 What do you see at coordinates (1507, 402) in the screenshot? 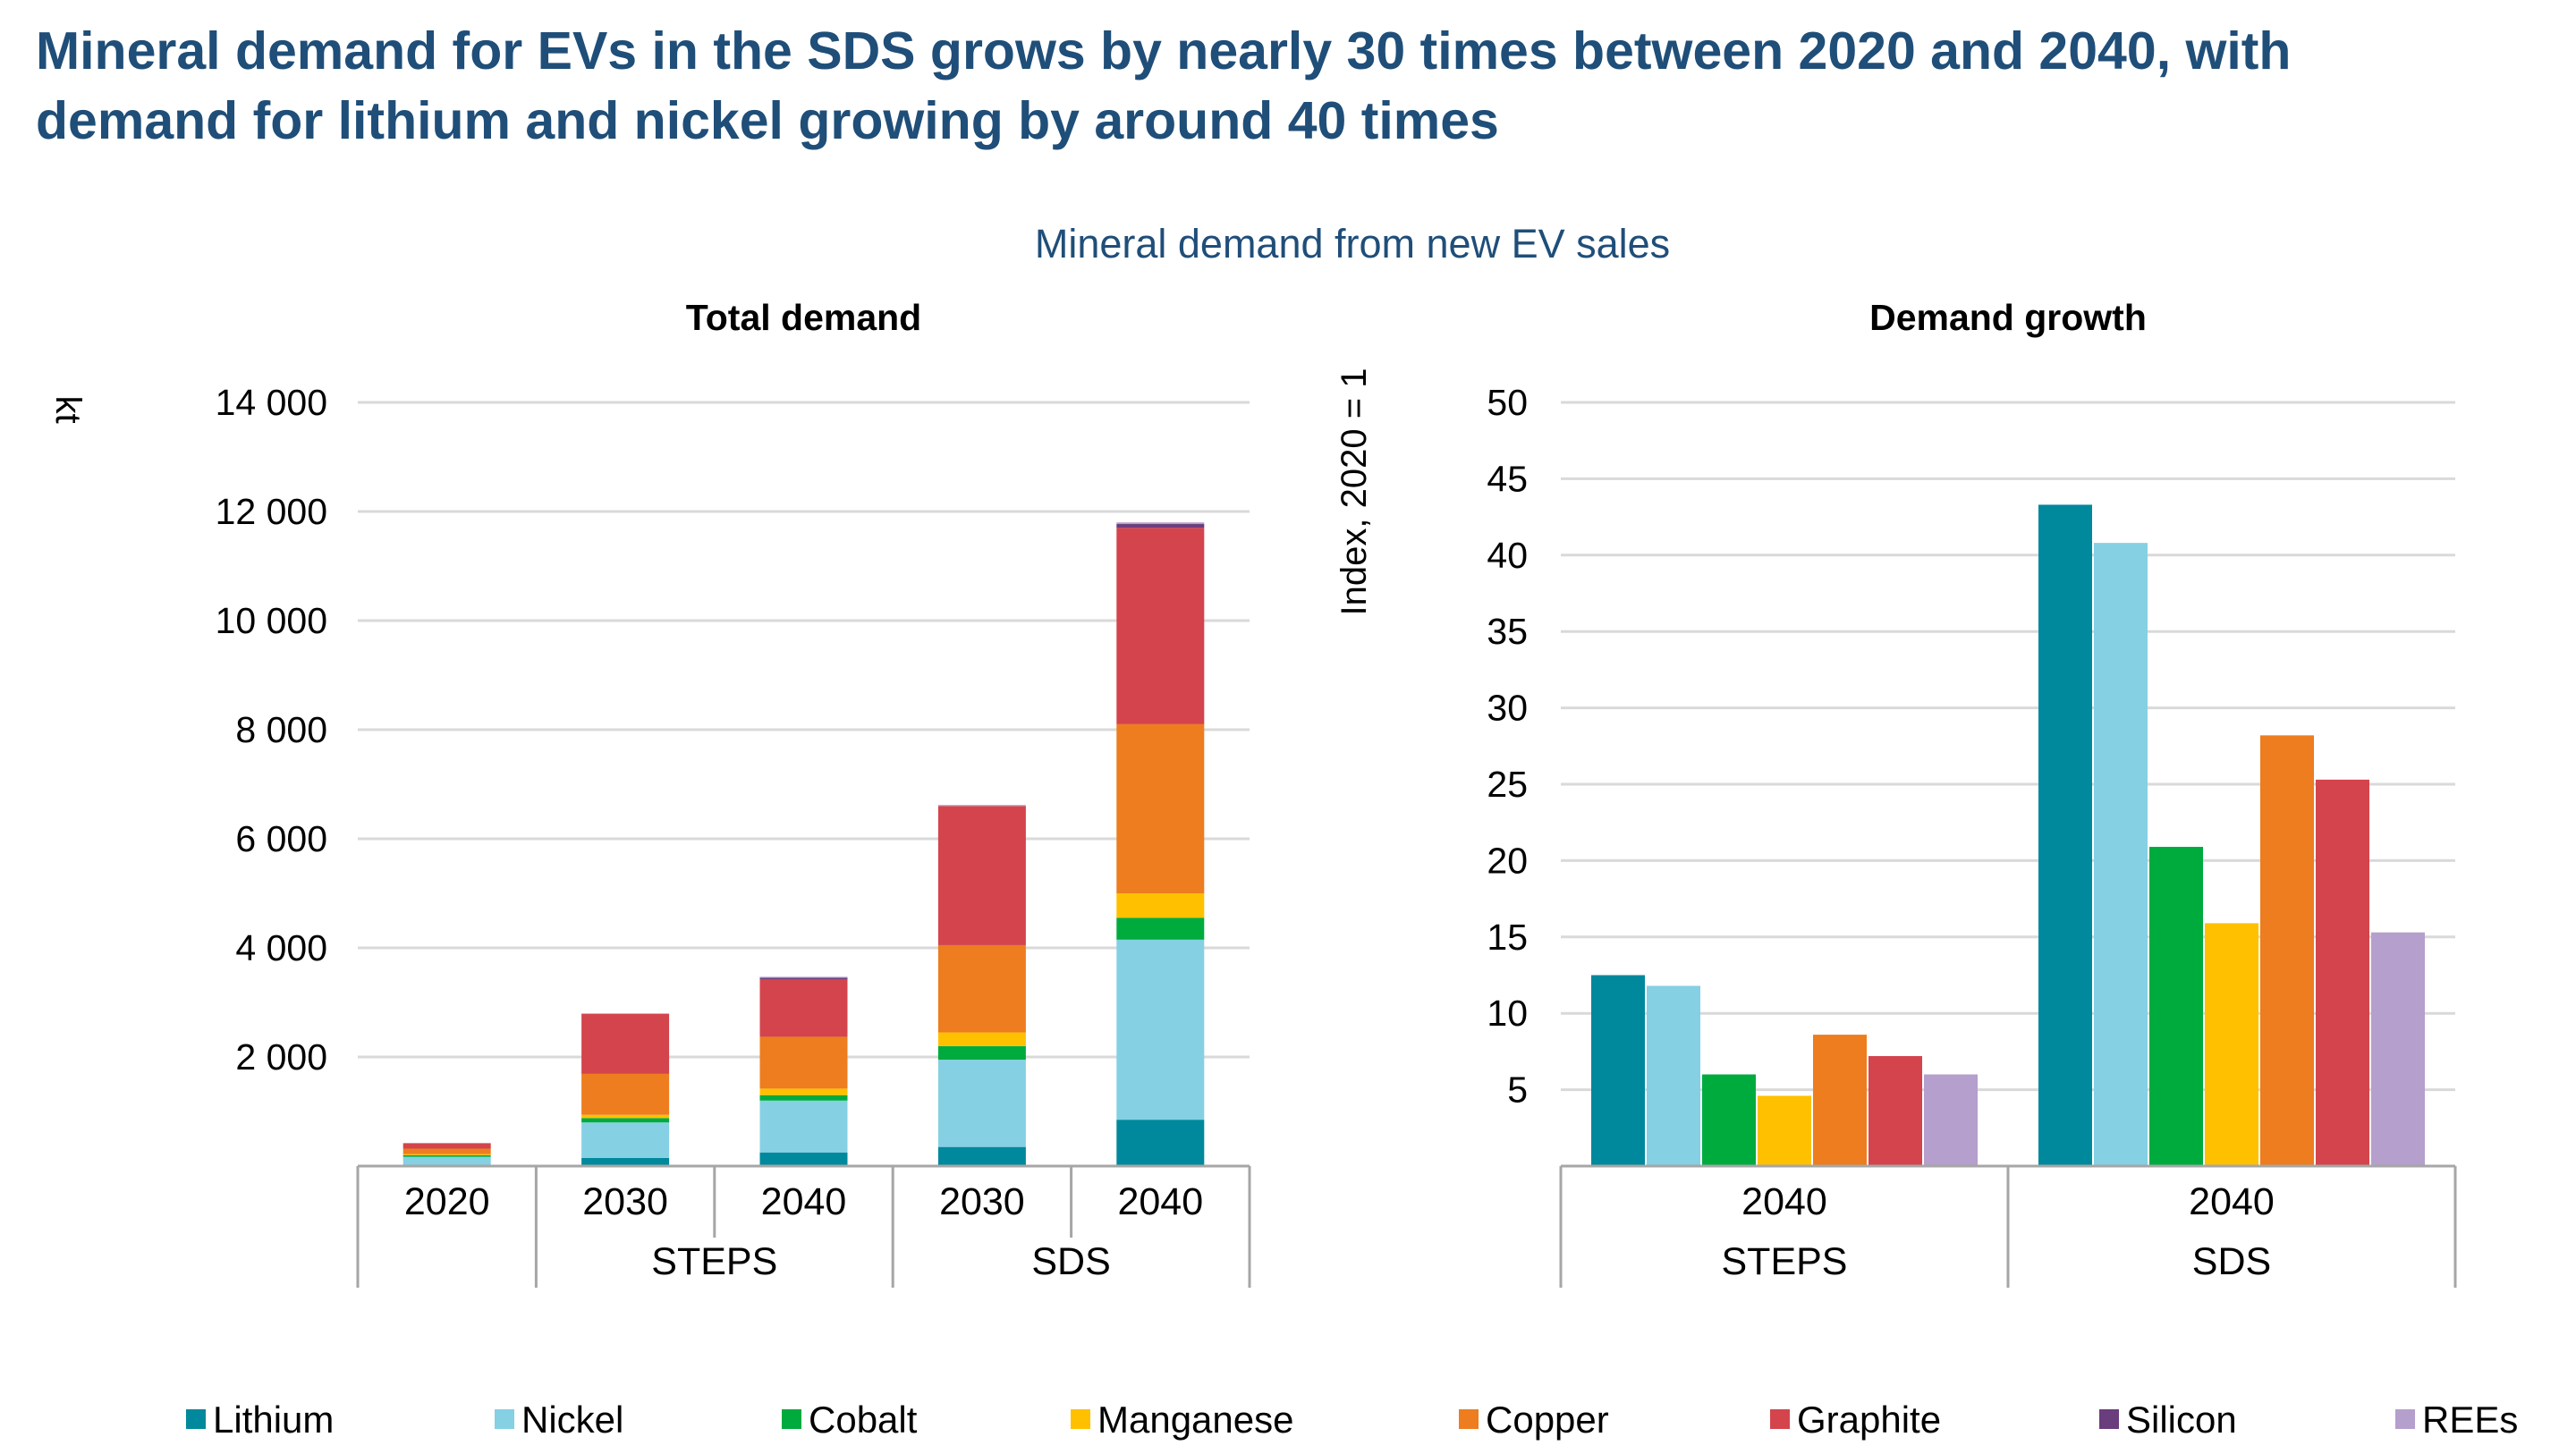
I see `y-tick-label: 50` at bounding box center [1507, 402].